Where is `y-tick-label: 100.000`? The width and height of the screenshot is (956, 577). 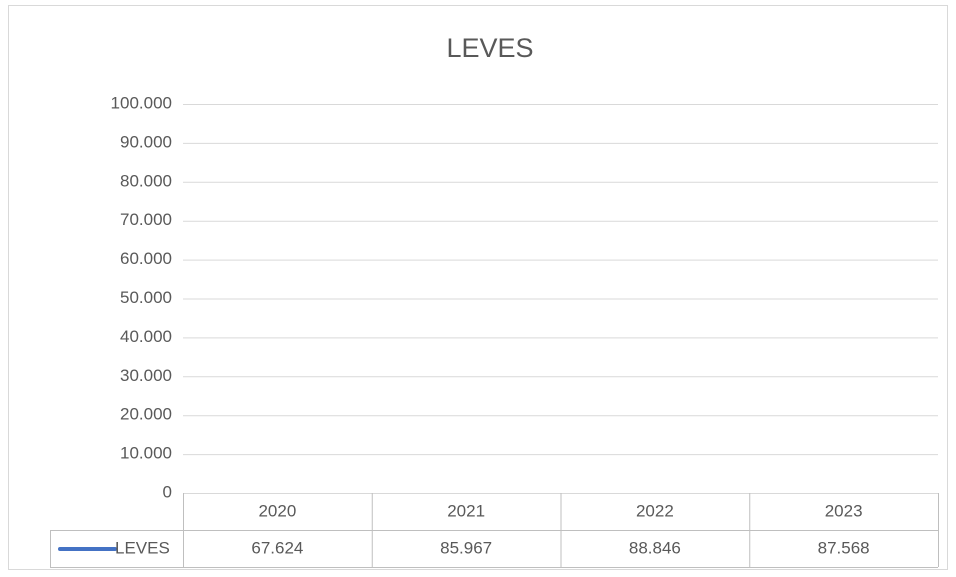 y-tick-label: 100.000 is located at coordinates (141, 102).